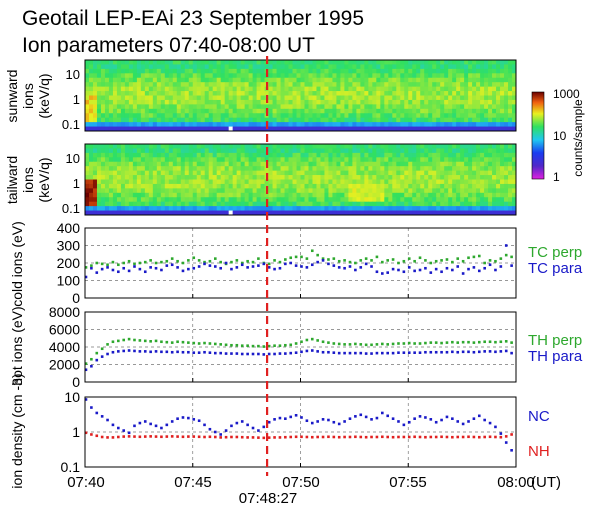 The image size is (589, 509). I want to click on tc-perp-point, so click(172, 258).